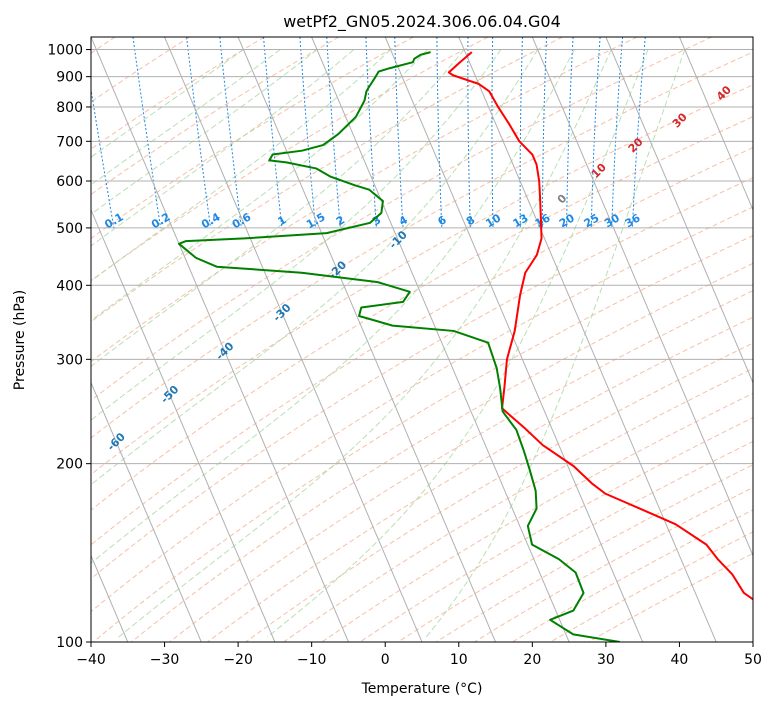 The width and height of the screenshot is (775, 708). Describe the element at coordinates (422, 689) in the screenshot. I see `x-axis-title: Temperature (°C)` at that location.